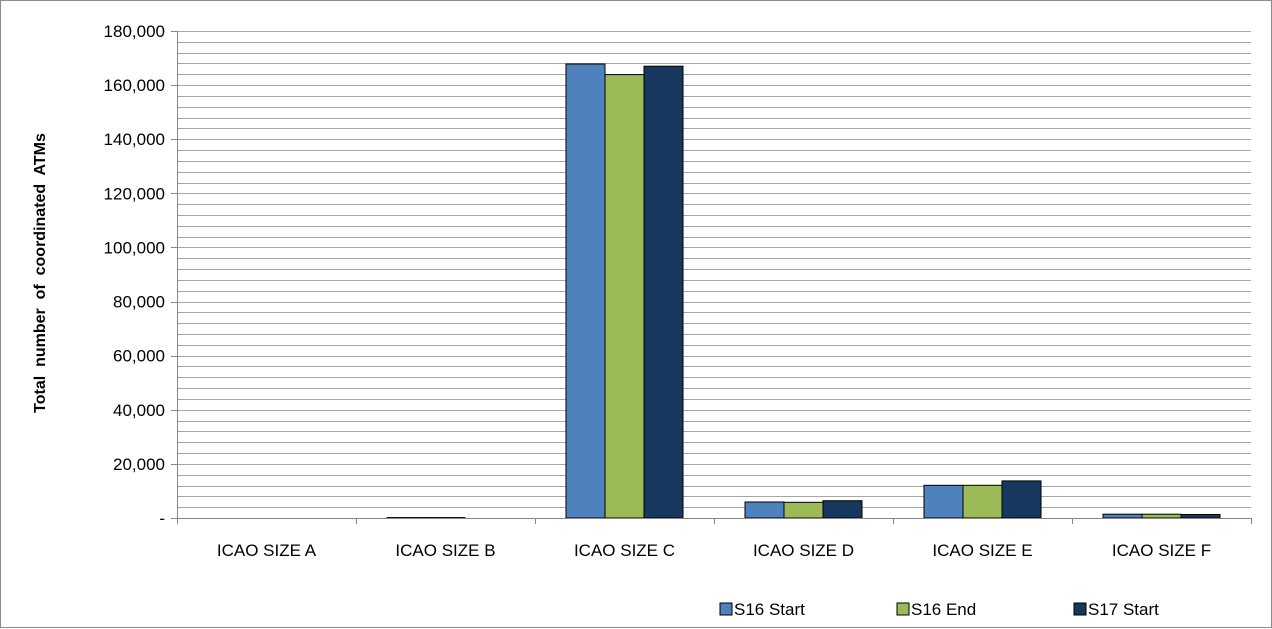 This screenshot has width=1272, height=629. Describe the element at coordinates (139, 410) in the screenshot. I see `y-tick-label: 40,000` at that location.